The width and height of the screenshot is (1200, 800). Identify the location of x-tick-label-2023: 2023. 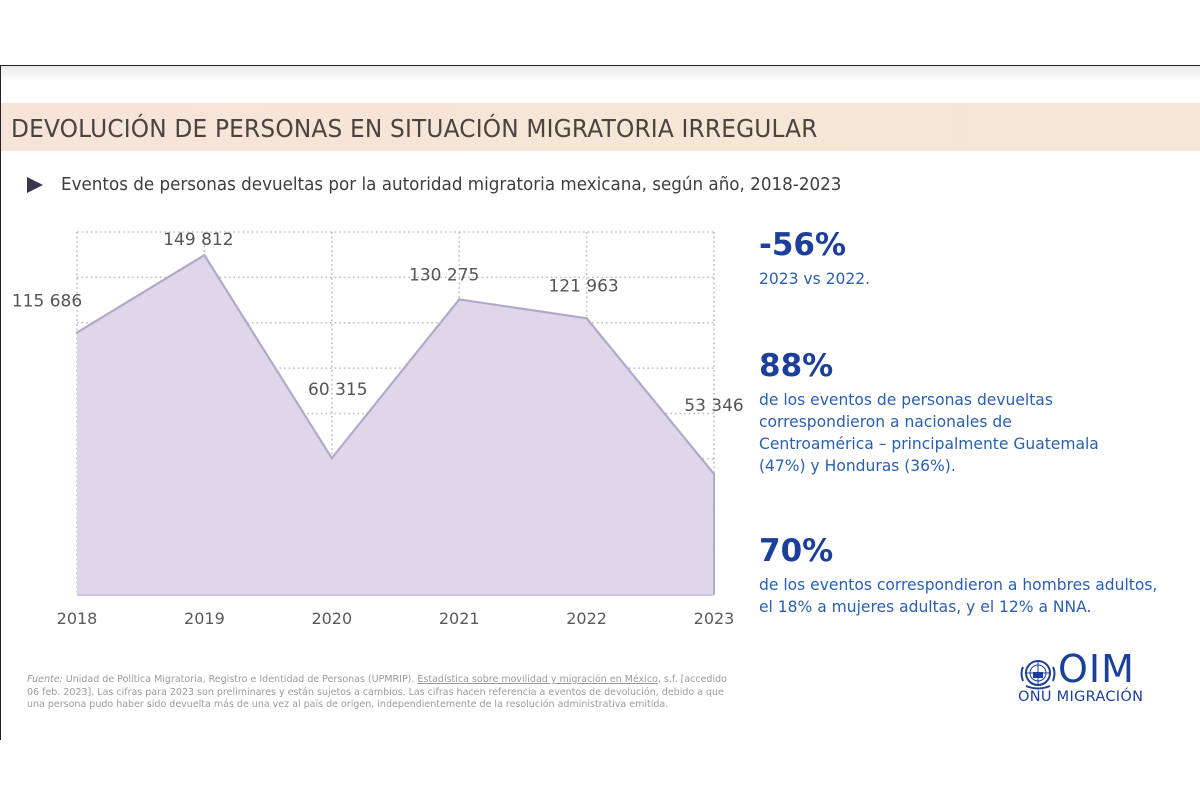
(714, 618).